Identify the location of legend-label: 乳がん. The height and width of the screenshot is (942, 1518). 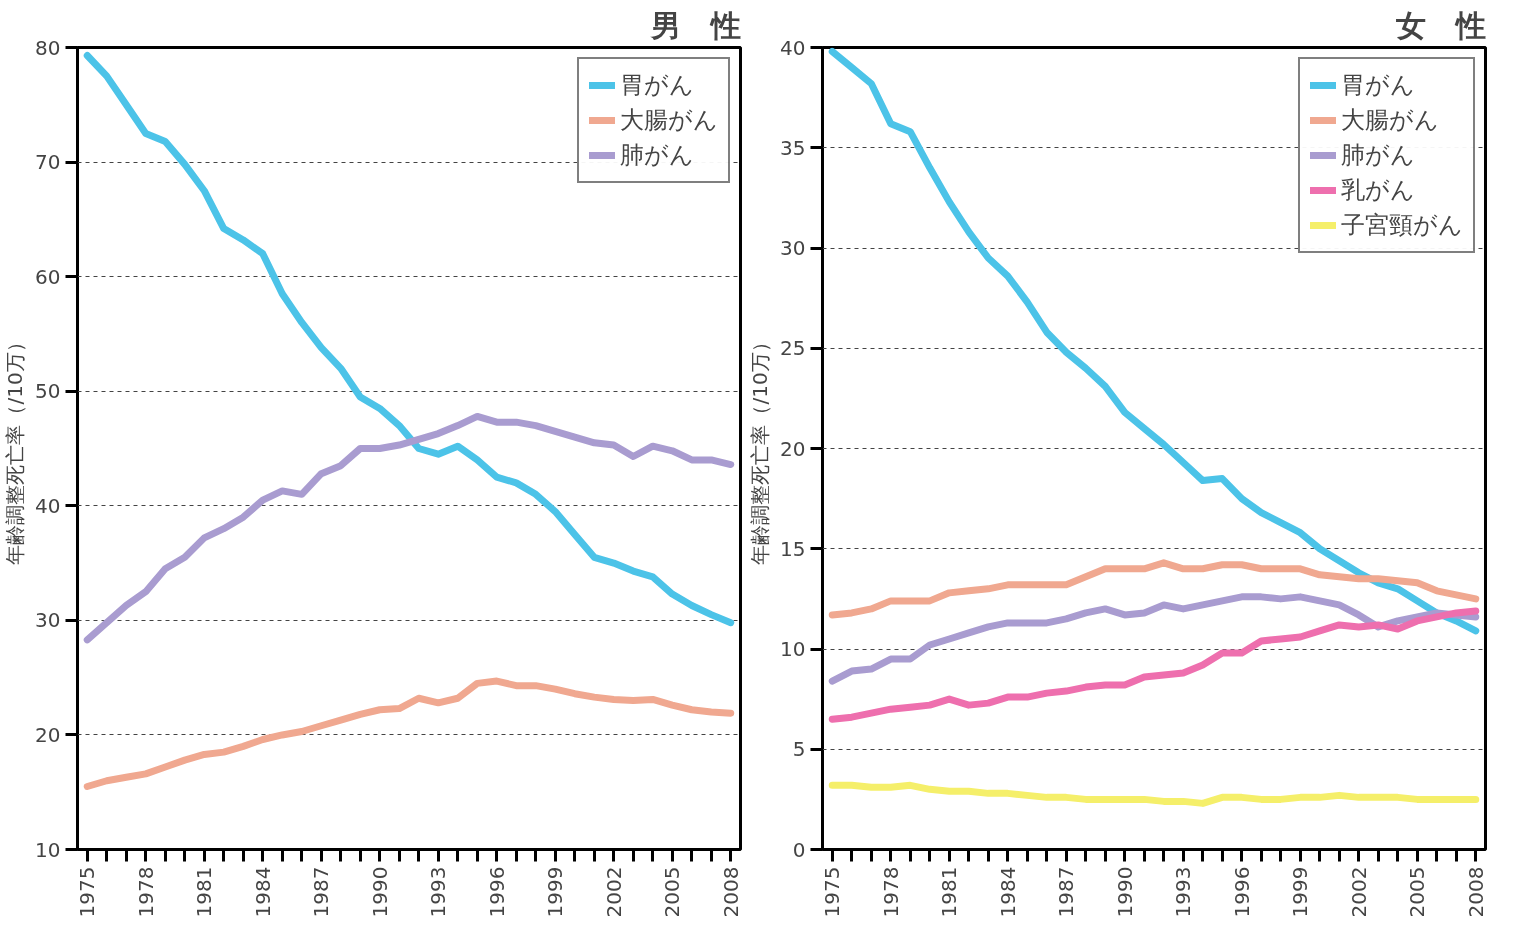
(1378, 190).